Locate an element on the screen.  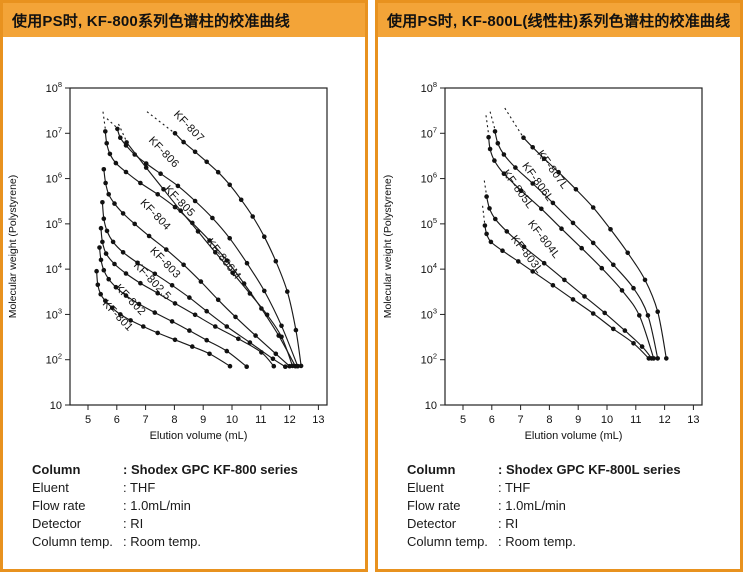
curve-kf-803l: KF-803L is located at coordinates (567, 283).